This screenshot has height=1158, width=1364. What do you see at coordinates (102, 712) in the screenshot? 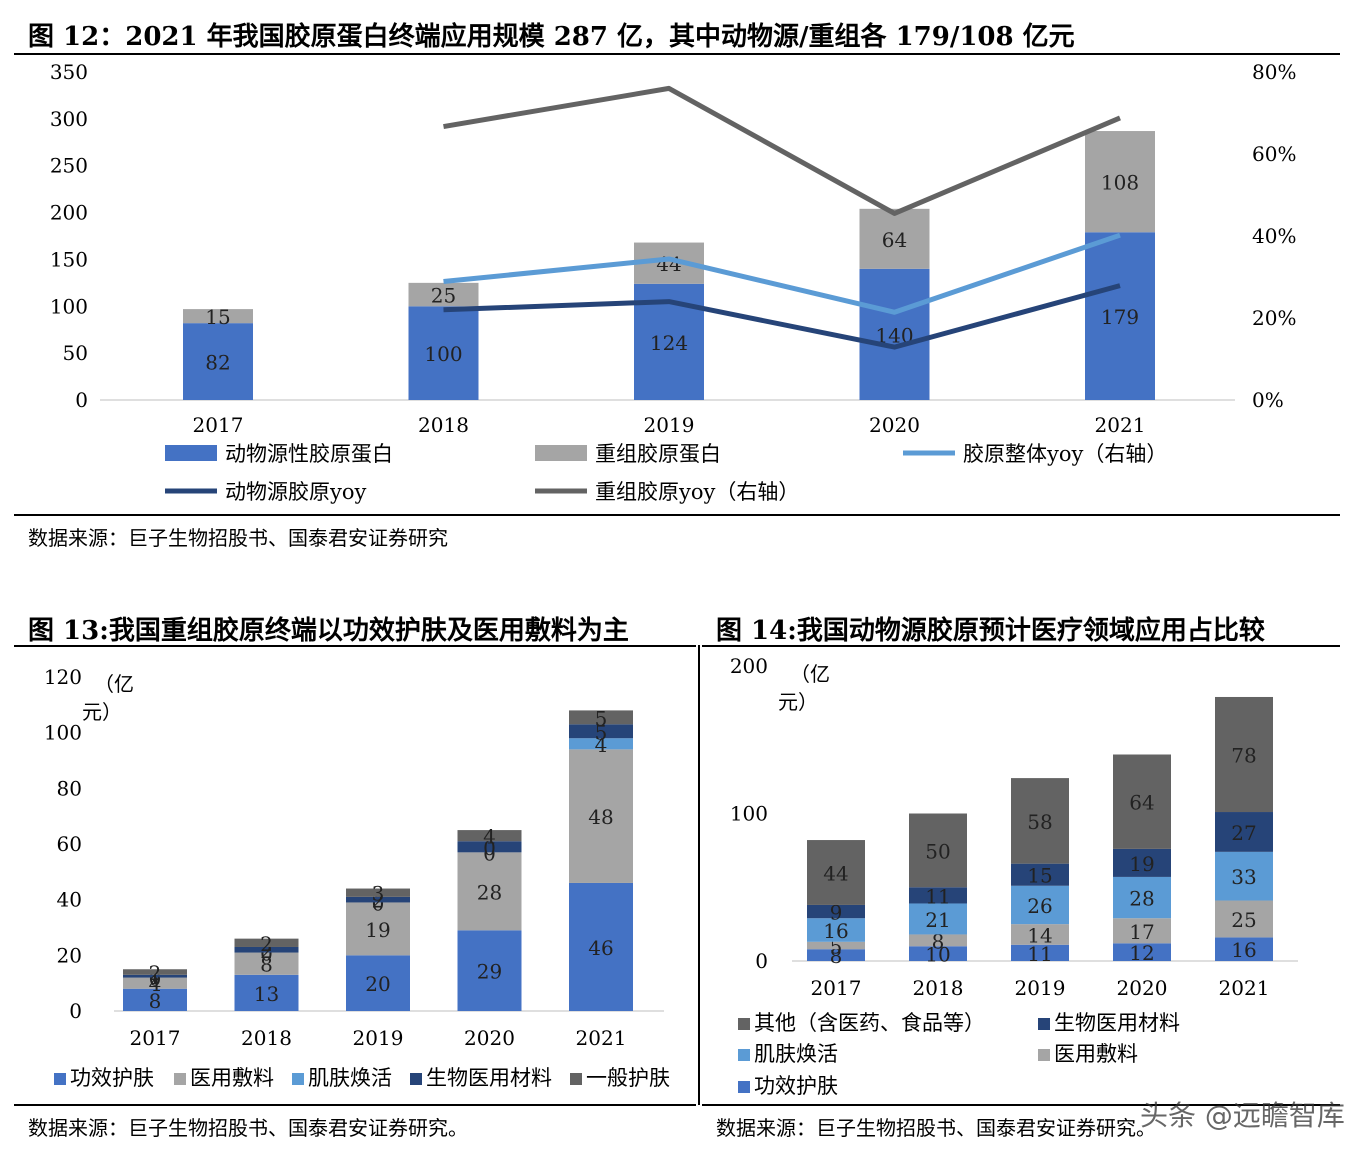
I see `fig13-y-unit: 元）` at bounding box center [102, 712].